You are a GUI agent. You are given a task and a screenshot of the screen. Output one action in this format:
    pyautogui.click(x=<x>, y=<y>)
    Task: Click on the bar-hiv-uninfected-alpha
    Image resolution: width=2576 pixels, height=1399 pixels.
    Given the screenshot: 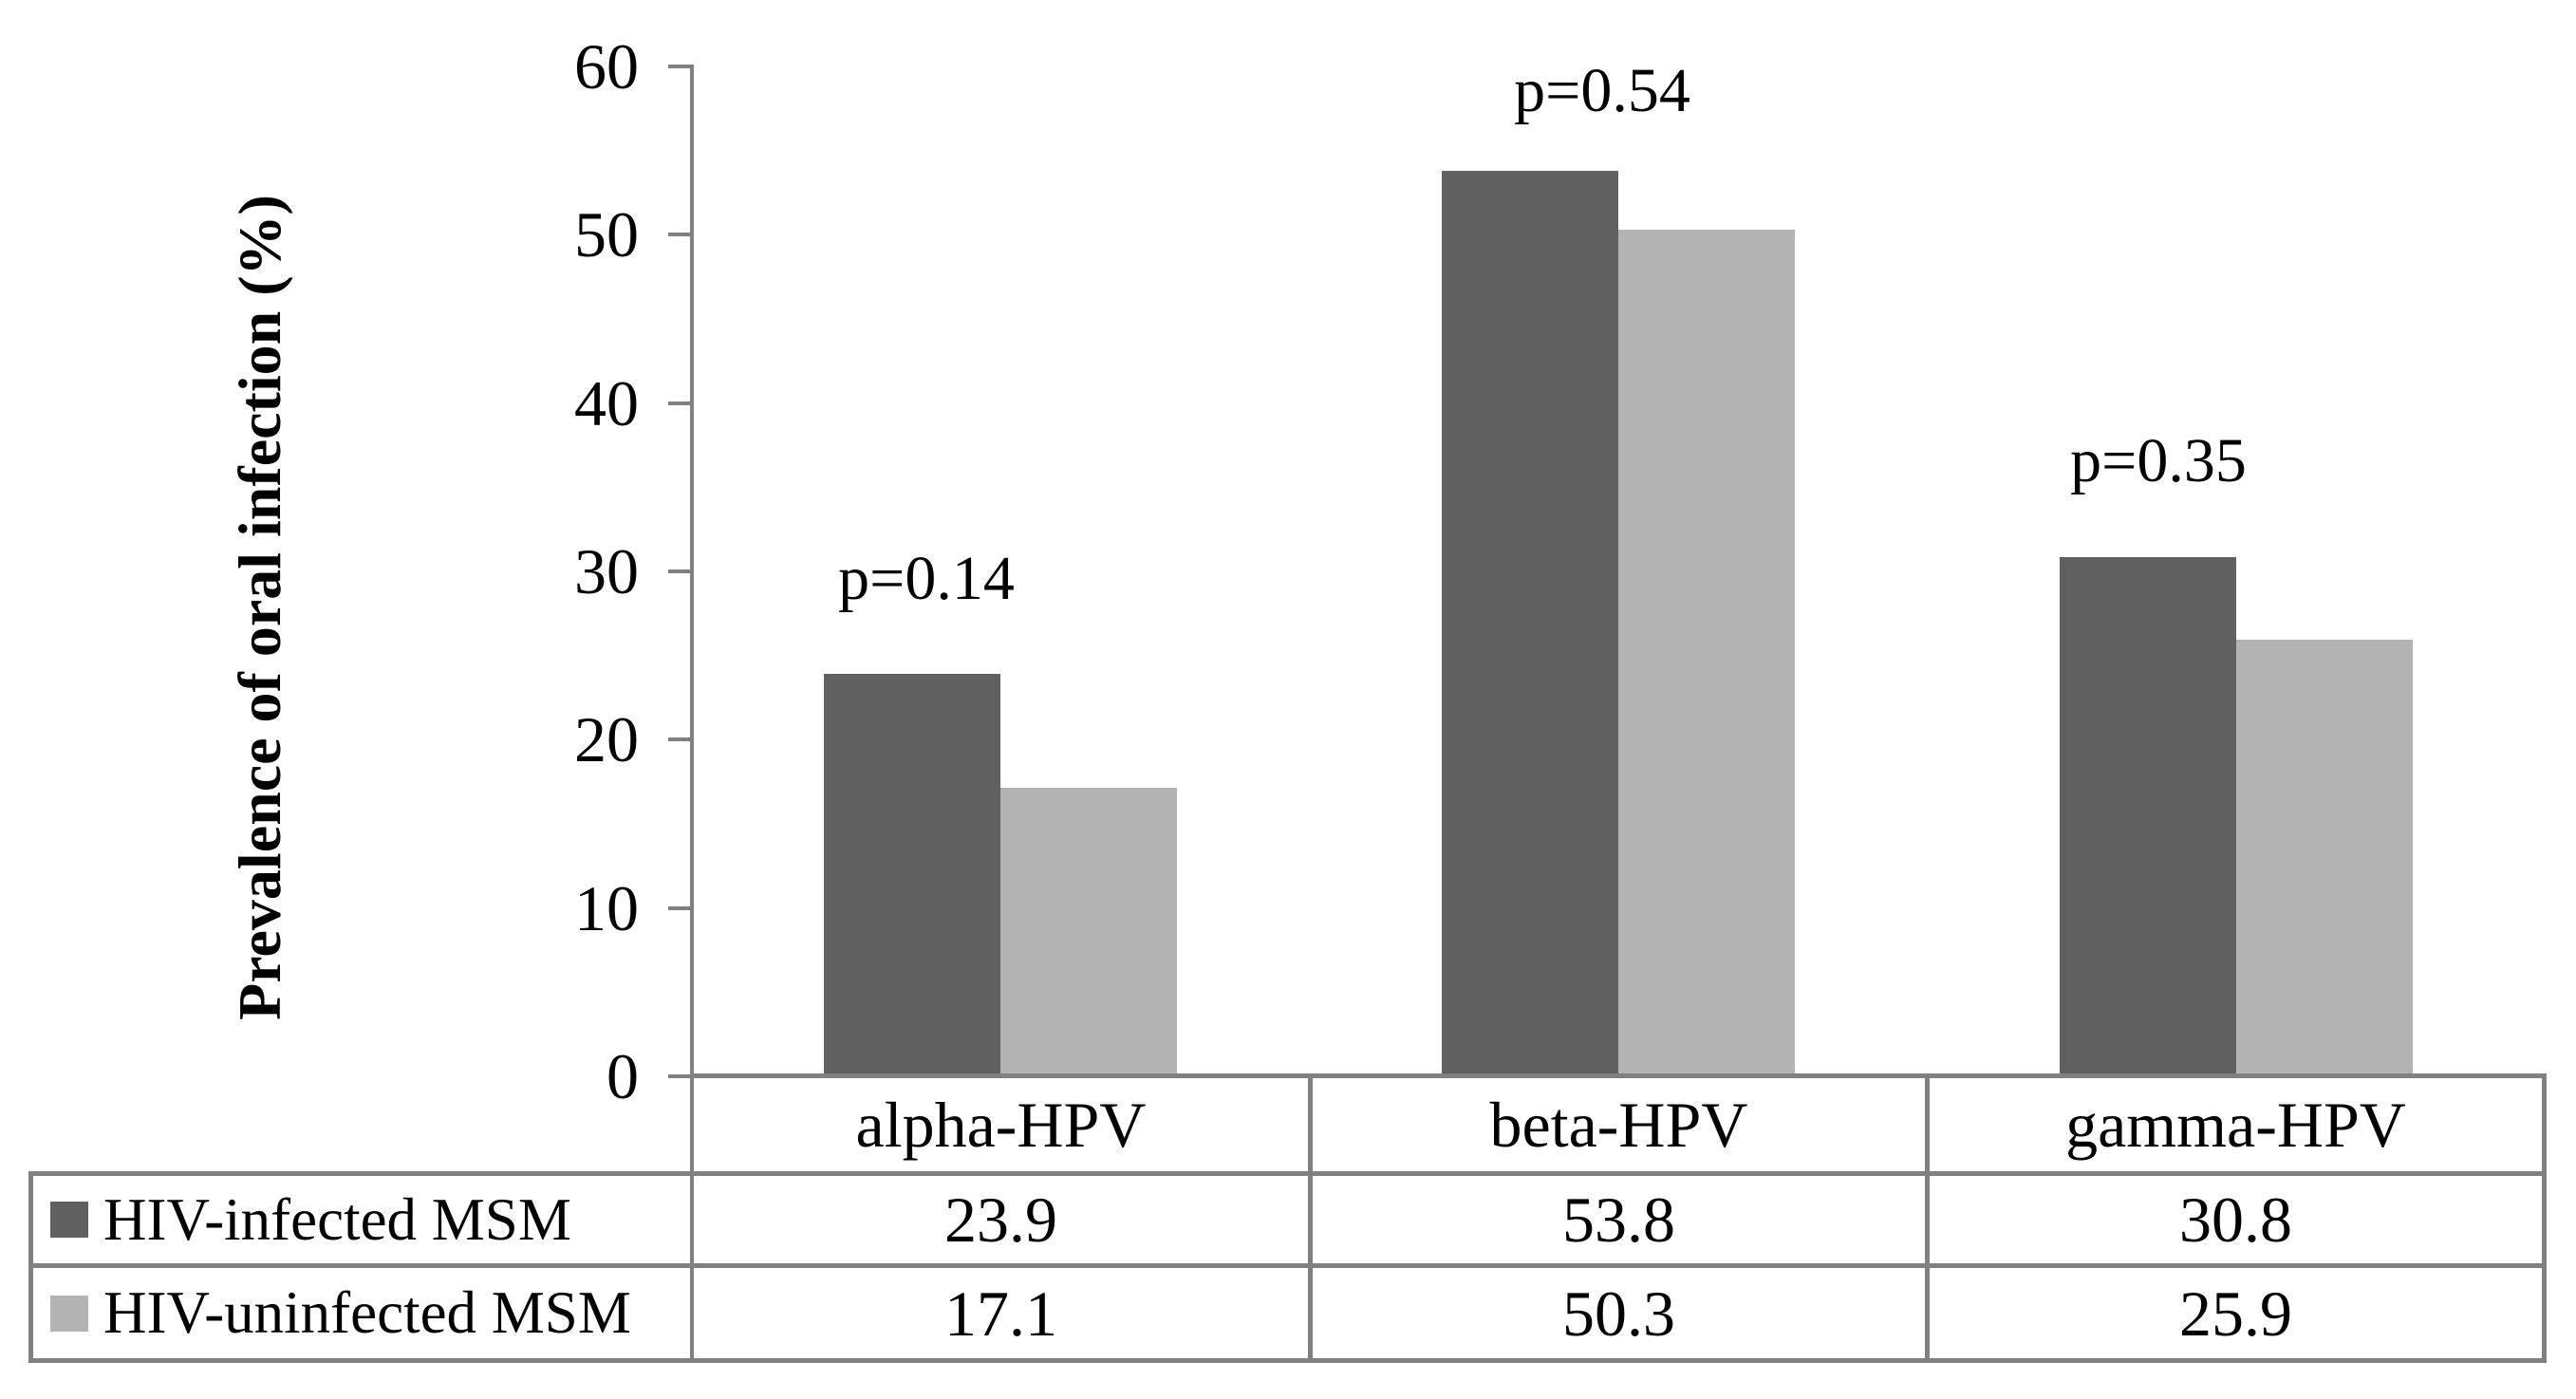 What is the action you would take?
    pyautogui.click(x=1088, y=931)
    